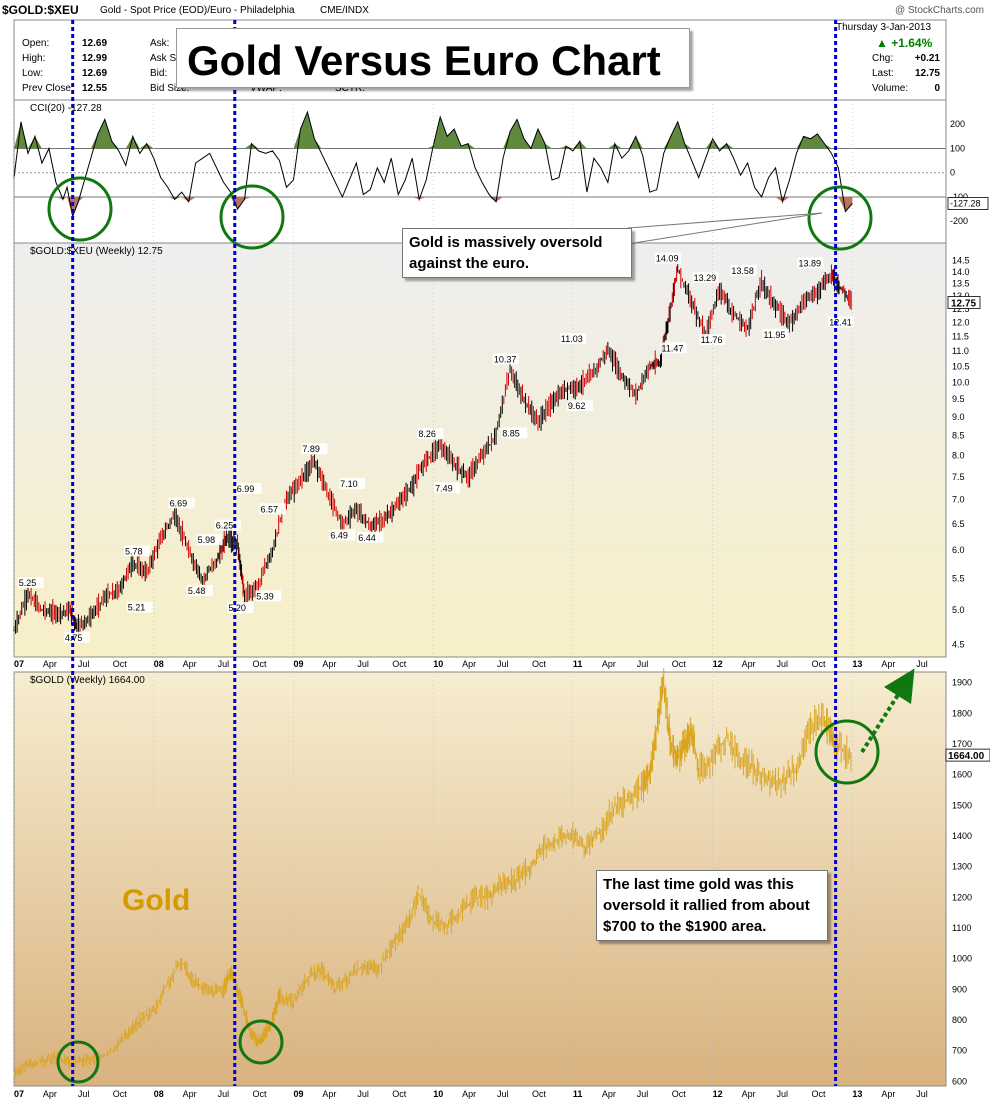 The image size is (990, 1102). Describe the element at coordinates (960, 351) in the screenshot. I see `price-tick-label: 11.0` at that location.